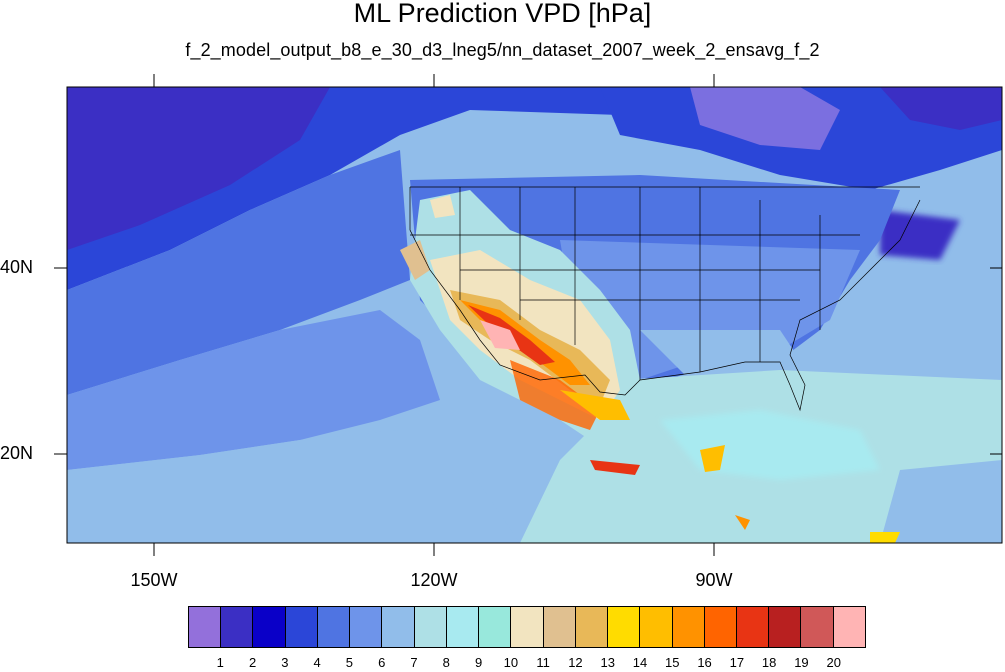 The height and width of the screenshot is (672, 1005). What do you see at coordinates (382, 662) in the screenshot?
I see `colorbar-level-label: 6` at bounding box center [382, 662].